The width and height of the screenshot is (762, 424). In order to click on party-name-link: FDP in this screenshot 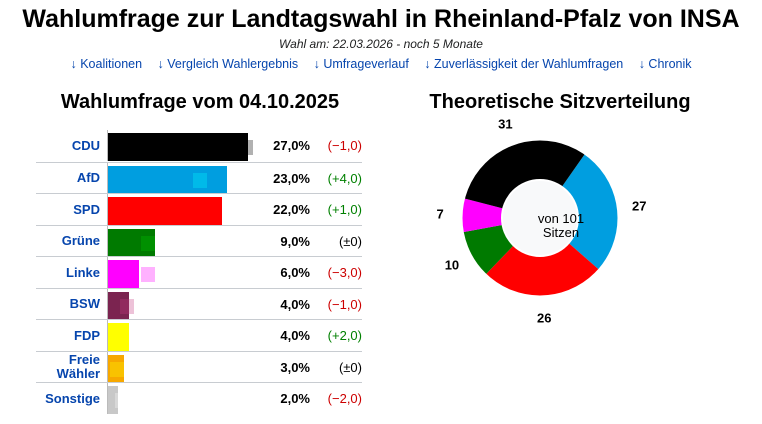, I will do `click(87, 335)`.